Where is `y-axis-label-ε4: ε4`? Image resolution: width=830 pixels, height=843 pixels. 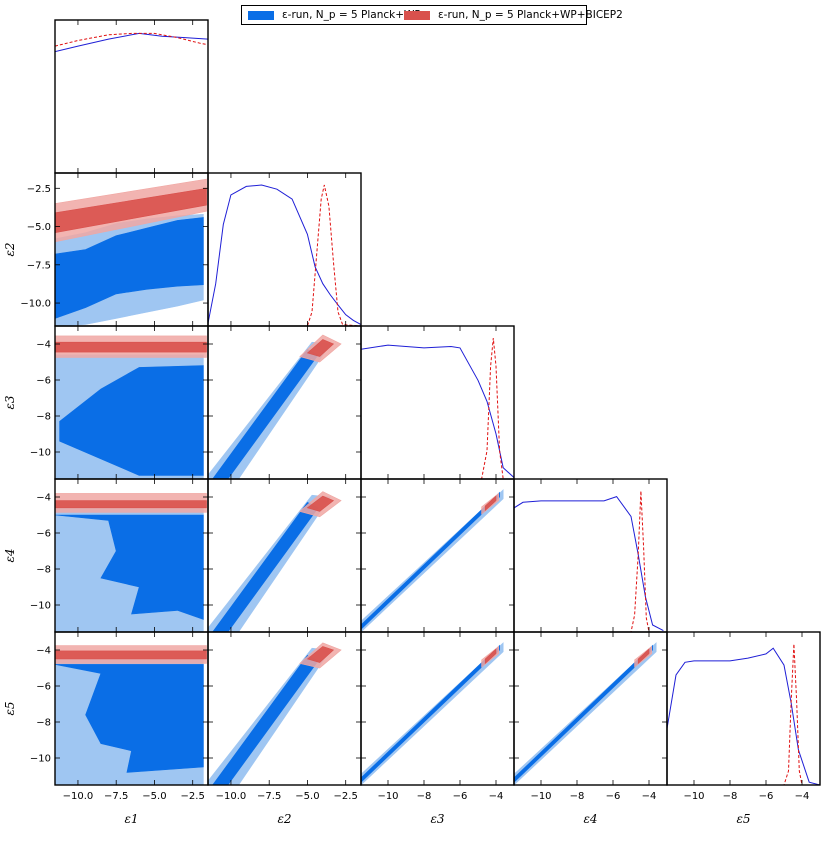 y-axis-label-ε4: ε4 is located at coordinates (10, 555).